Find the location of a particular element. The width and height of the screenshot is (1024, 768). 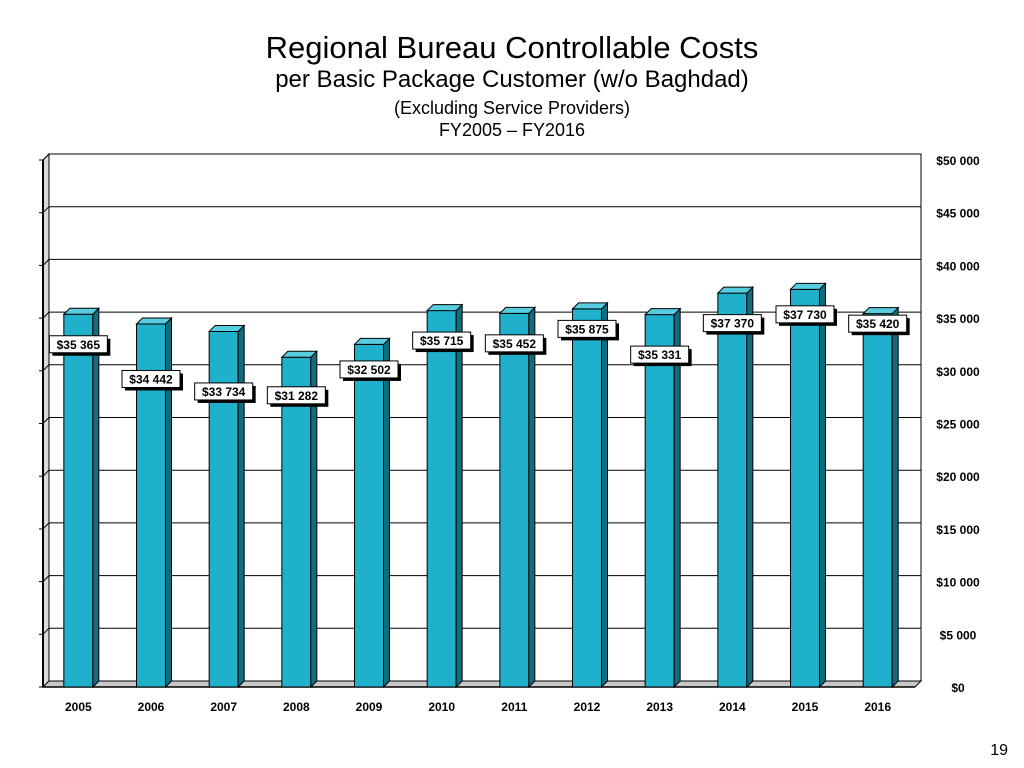

data-label: $32 502 is located at coordinates (369, 370).